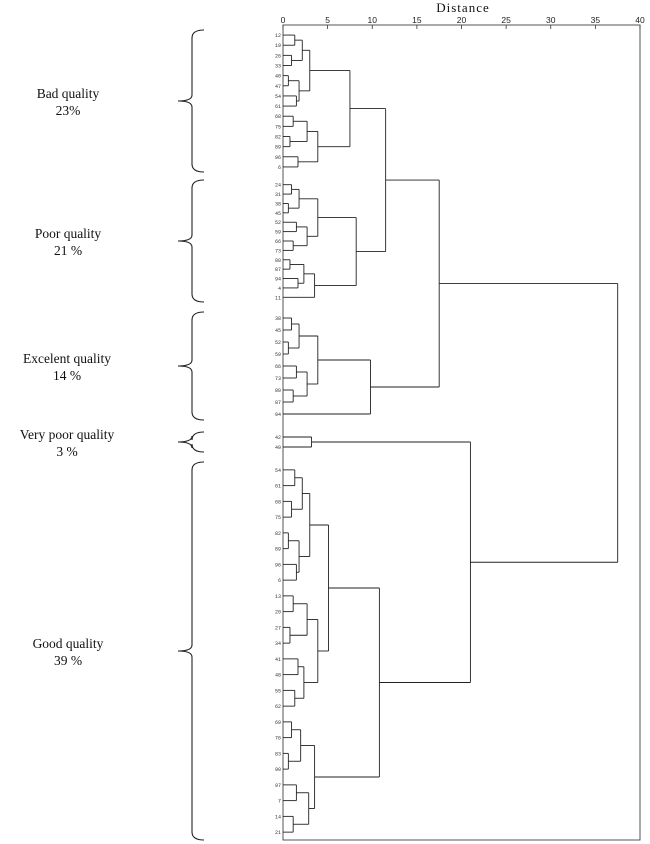 The width and height of the screenshot is (650, 844). What do you see at coordinates (278, 754) in the screenshot?
I see `leaf-label: 83` at bounding box center [278, 754].